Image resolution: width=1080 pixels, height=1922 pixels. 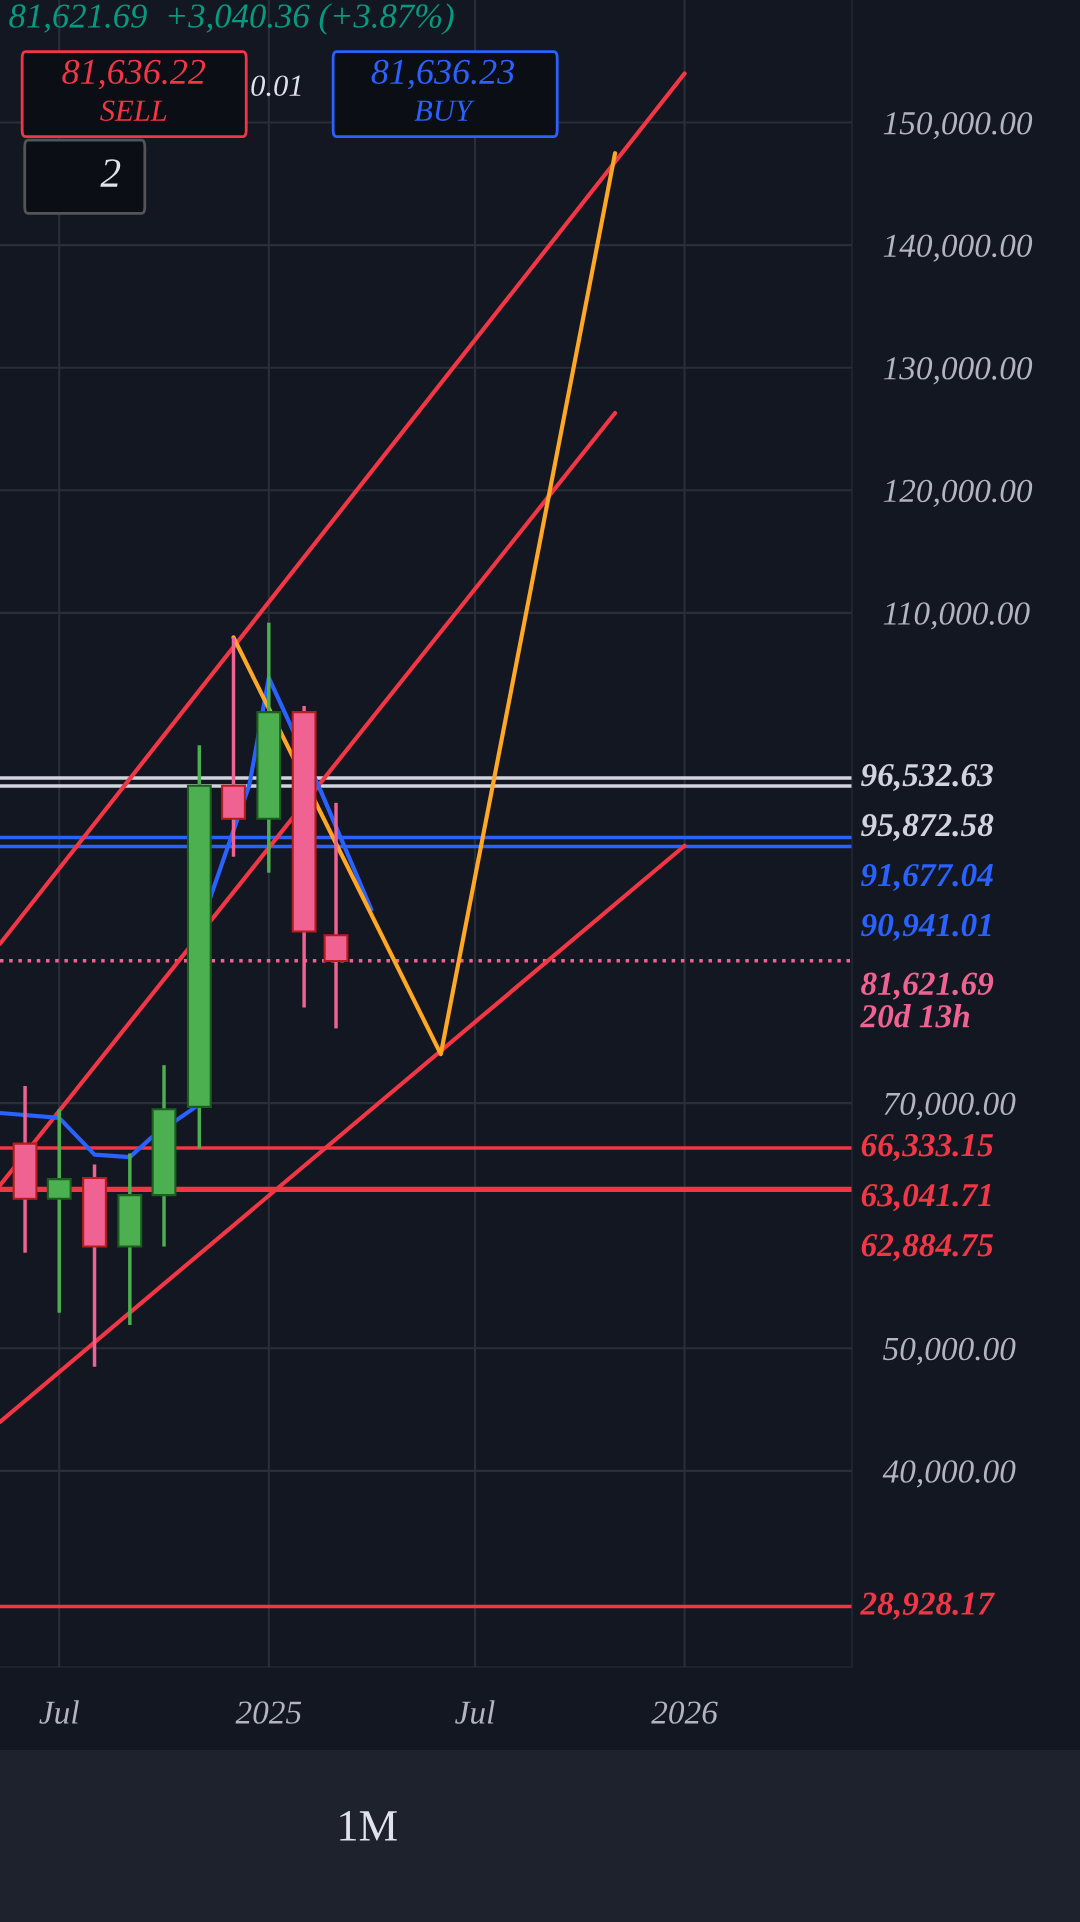 What do you see at coordinates (958, 371) in the screenshot?
I see `y-tick-label: 130,000.00` at bounding box center [958, 371].